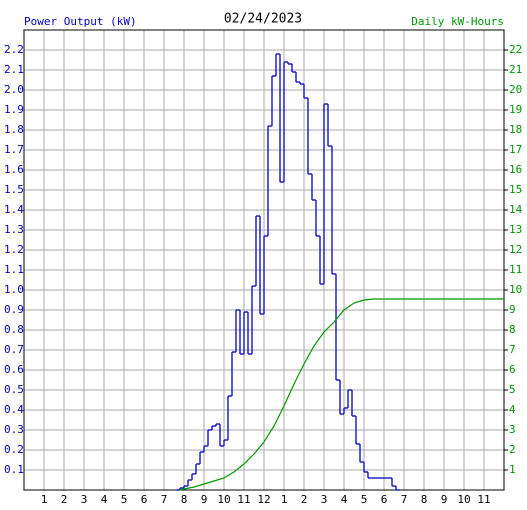  What do you see at coordinates (14, 389) in the screenshot?
I see `y-tick-label: 0.5` at bounding box center [14, 389].